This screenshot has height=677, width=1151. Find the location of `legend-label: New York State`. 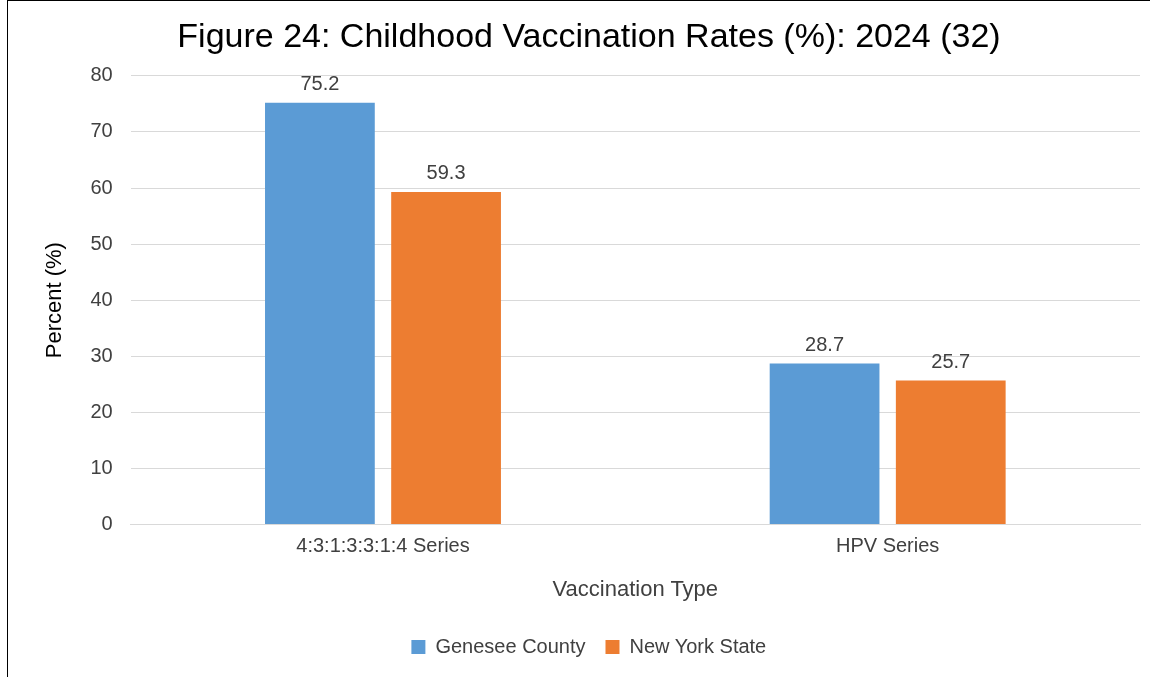

legend-label: New York State is located at coordinates (698, 645).